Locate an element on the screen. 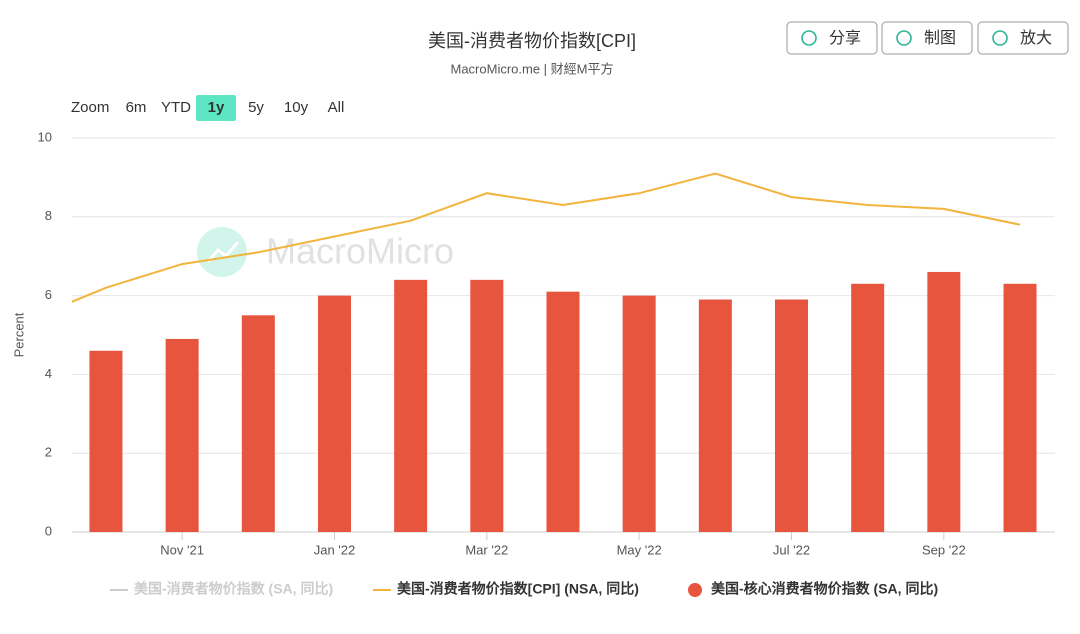 The width and height of the screenshot is (1080, 634). y-tick-label: 6 is located at coordinates (48, 294).